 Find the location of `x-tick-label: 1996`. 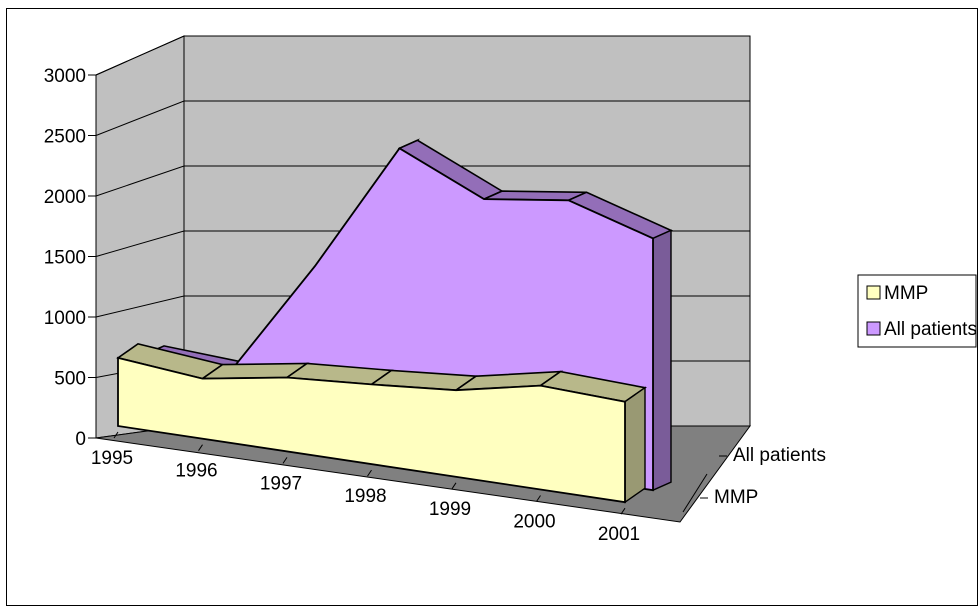

x-tick-label: 1996 is located at coordinates (196, 471).